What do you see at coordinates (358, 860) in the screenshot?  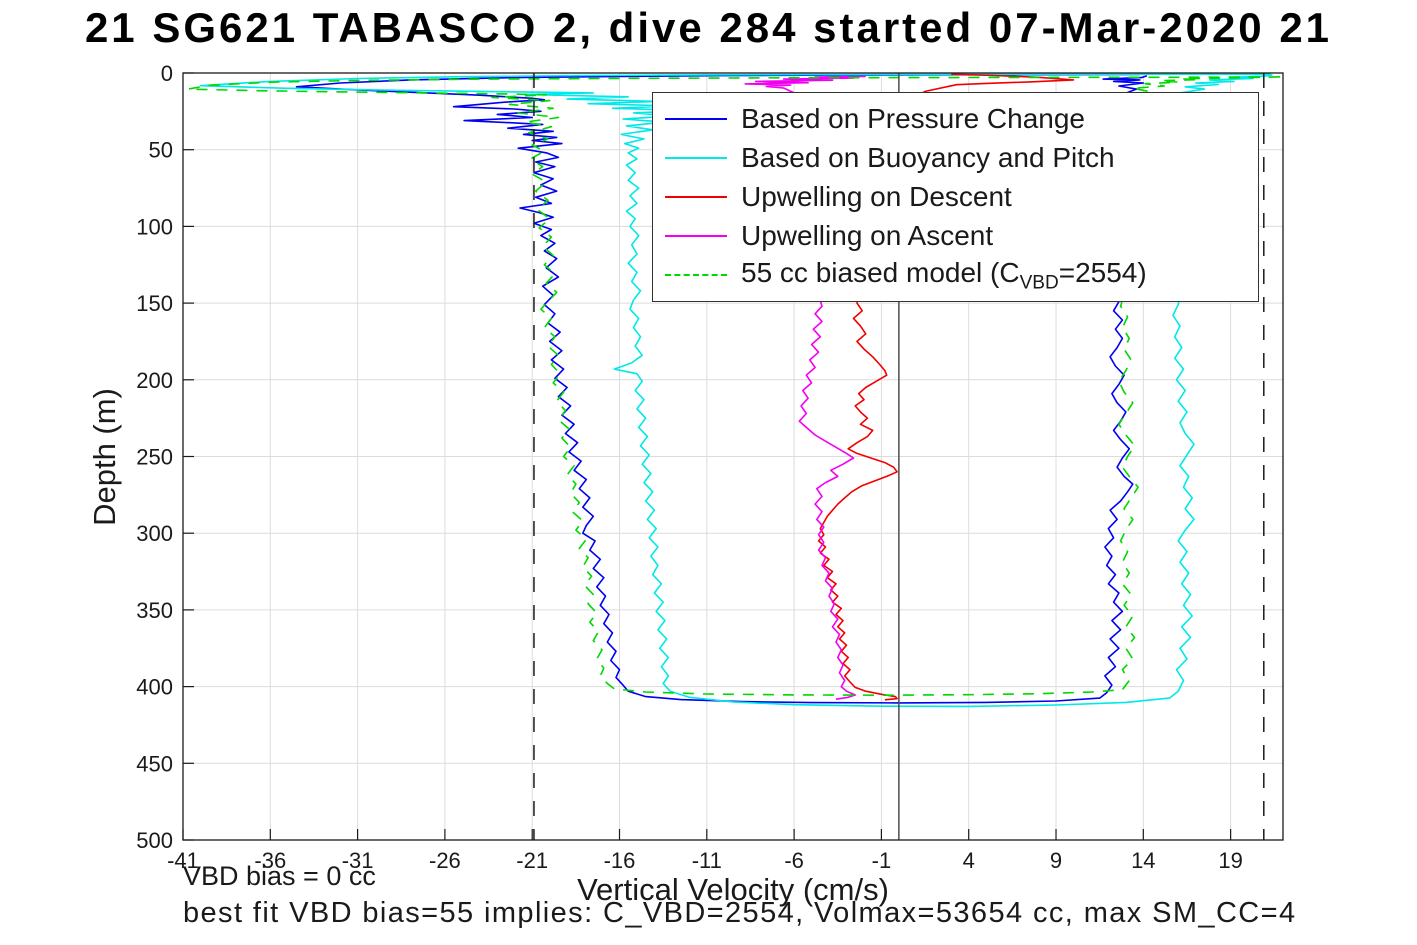 I see `x-tick-label: -31` at bounding box center [358, 860].